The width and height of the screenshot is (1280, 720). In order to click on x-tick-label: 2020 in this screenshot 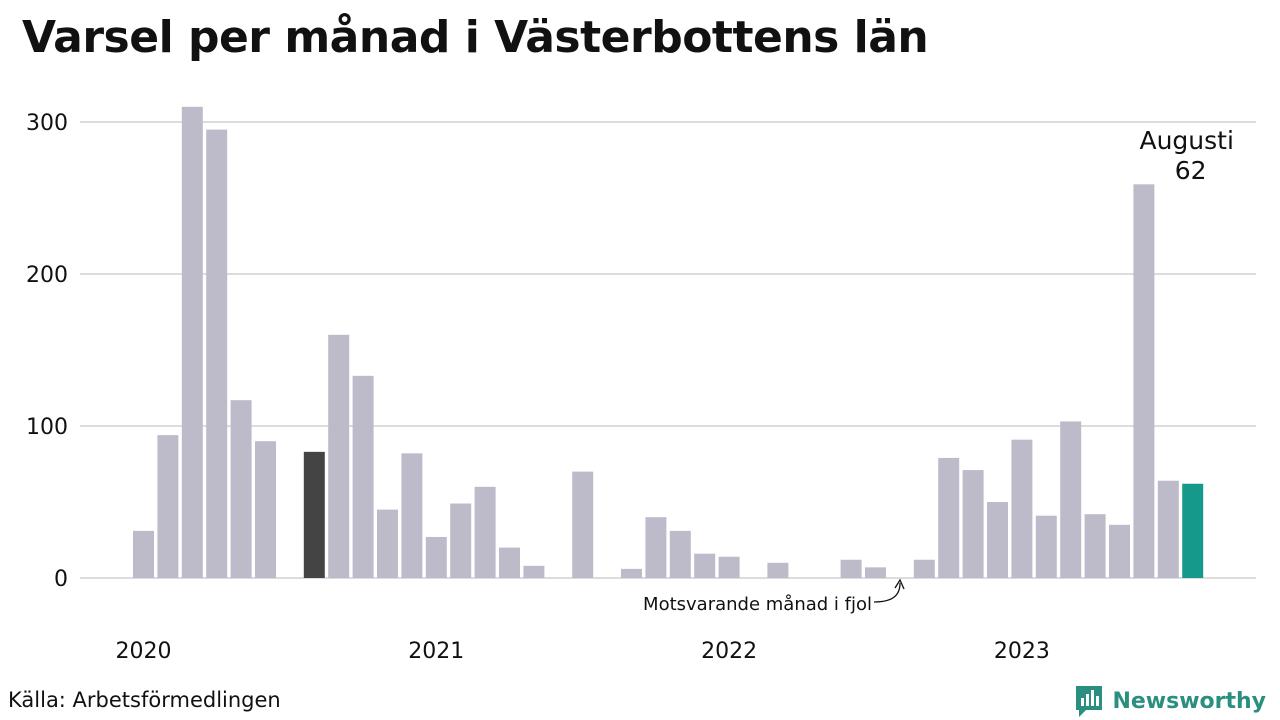, I will do `click(144, 651)`.